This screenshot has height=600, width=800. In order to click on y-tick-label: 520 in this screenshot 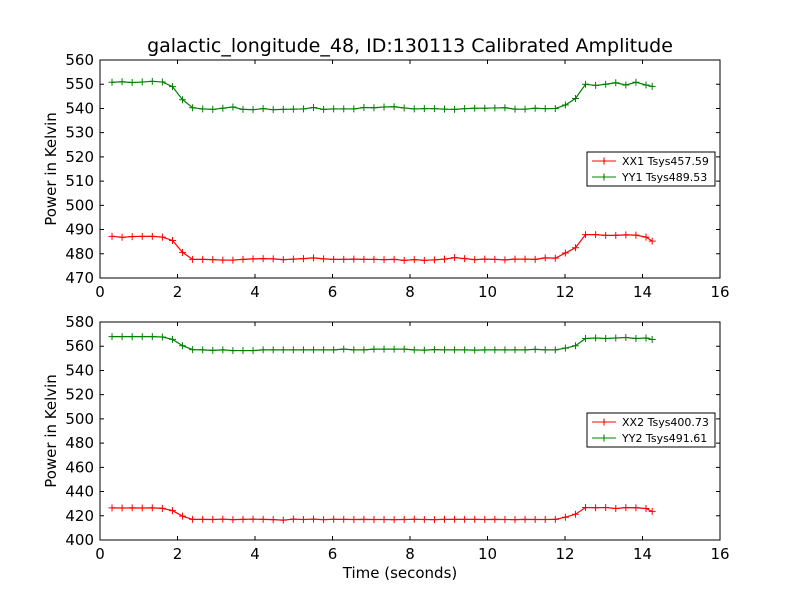, I will do `click(79, 157)`.